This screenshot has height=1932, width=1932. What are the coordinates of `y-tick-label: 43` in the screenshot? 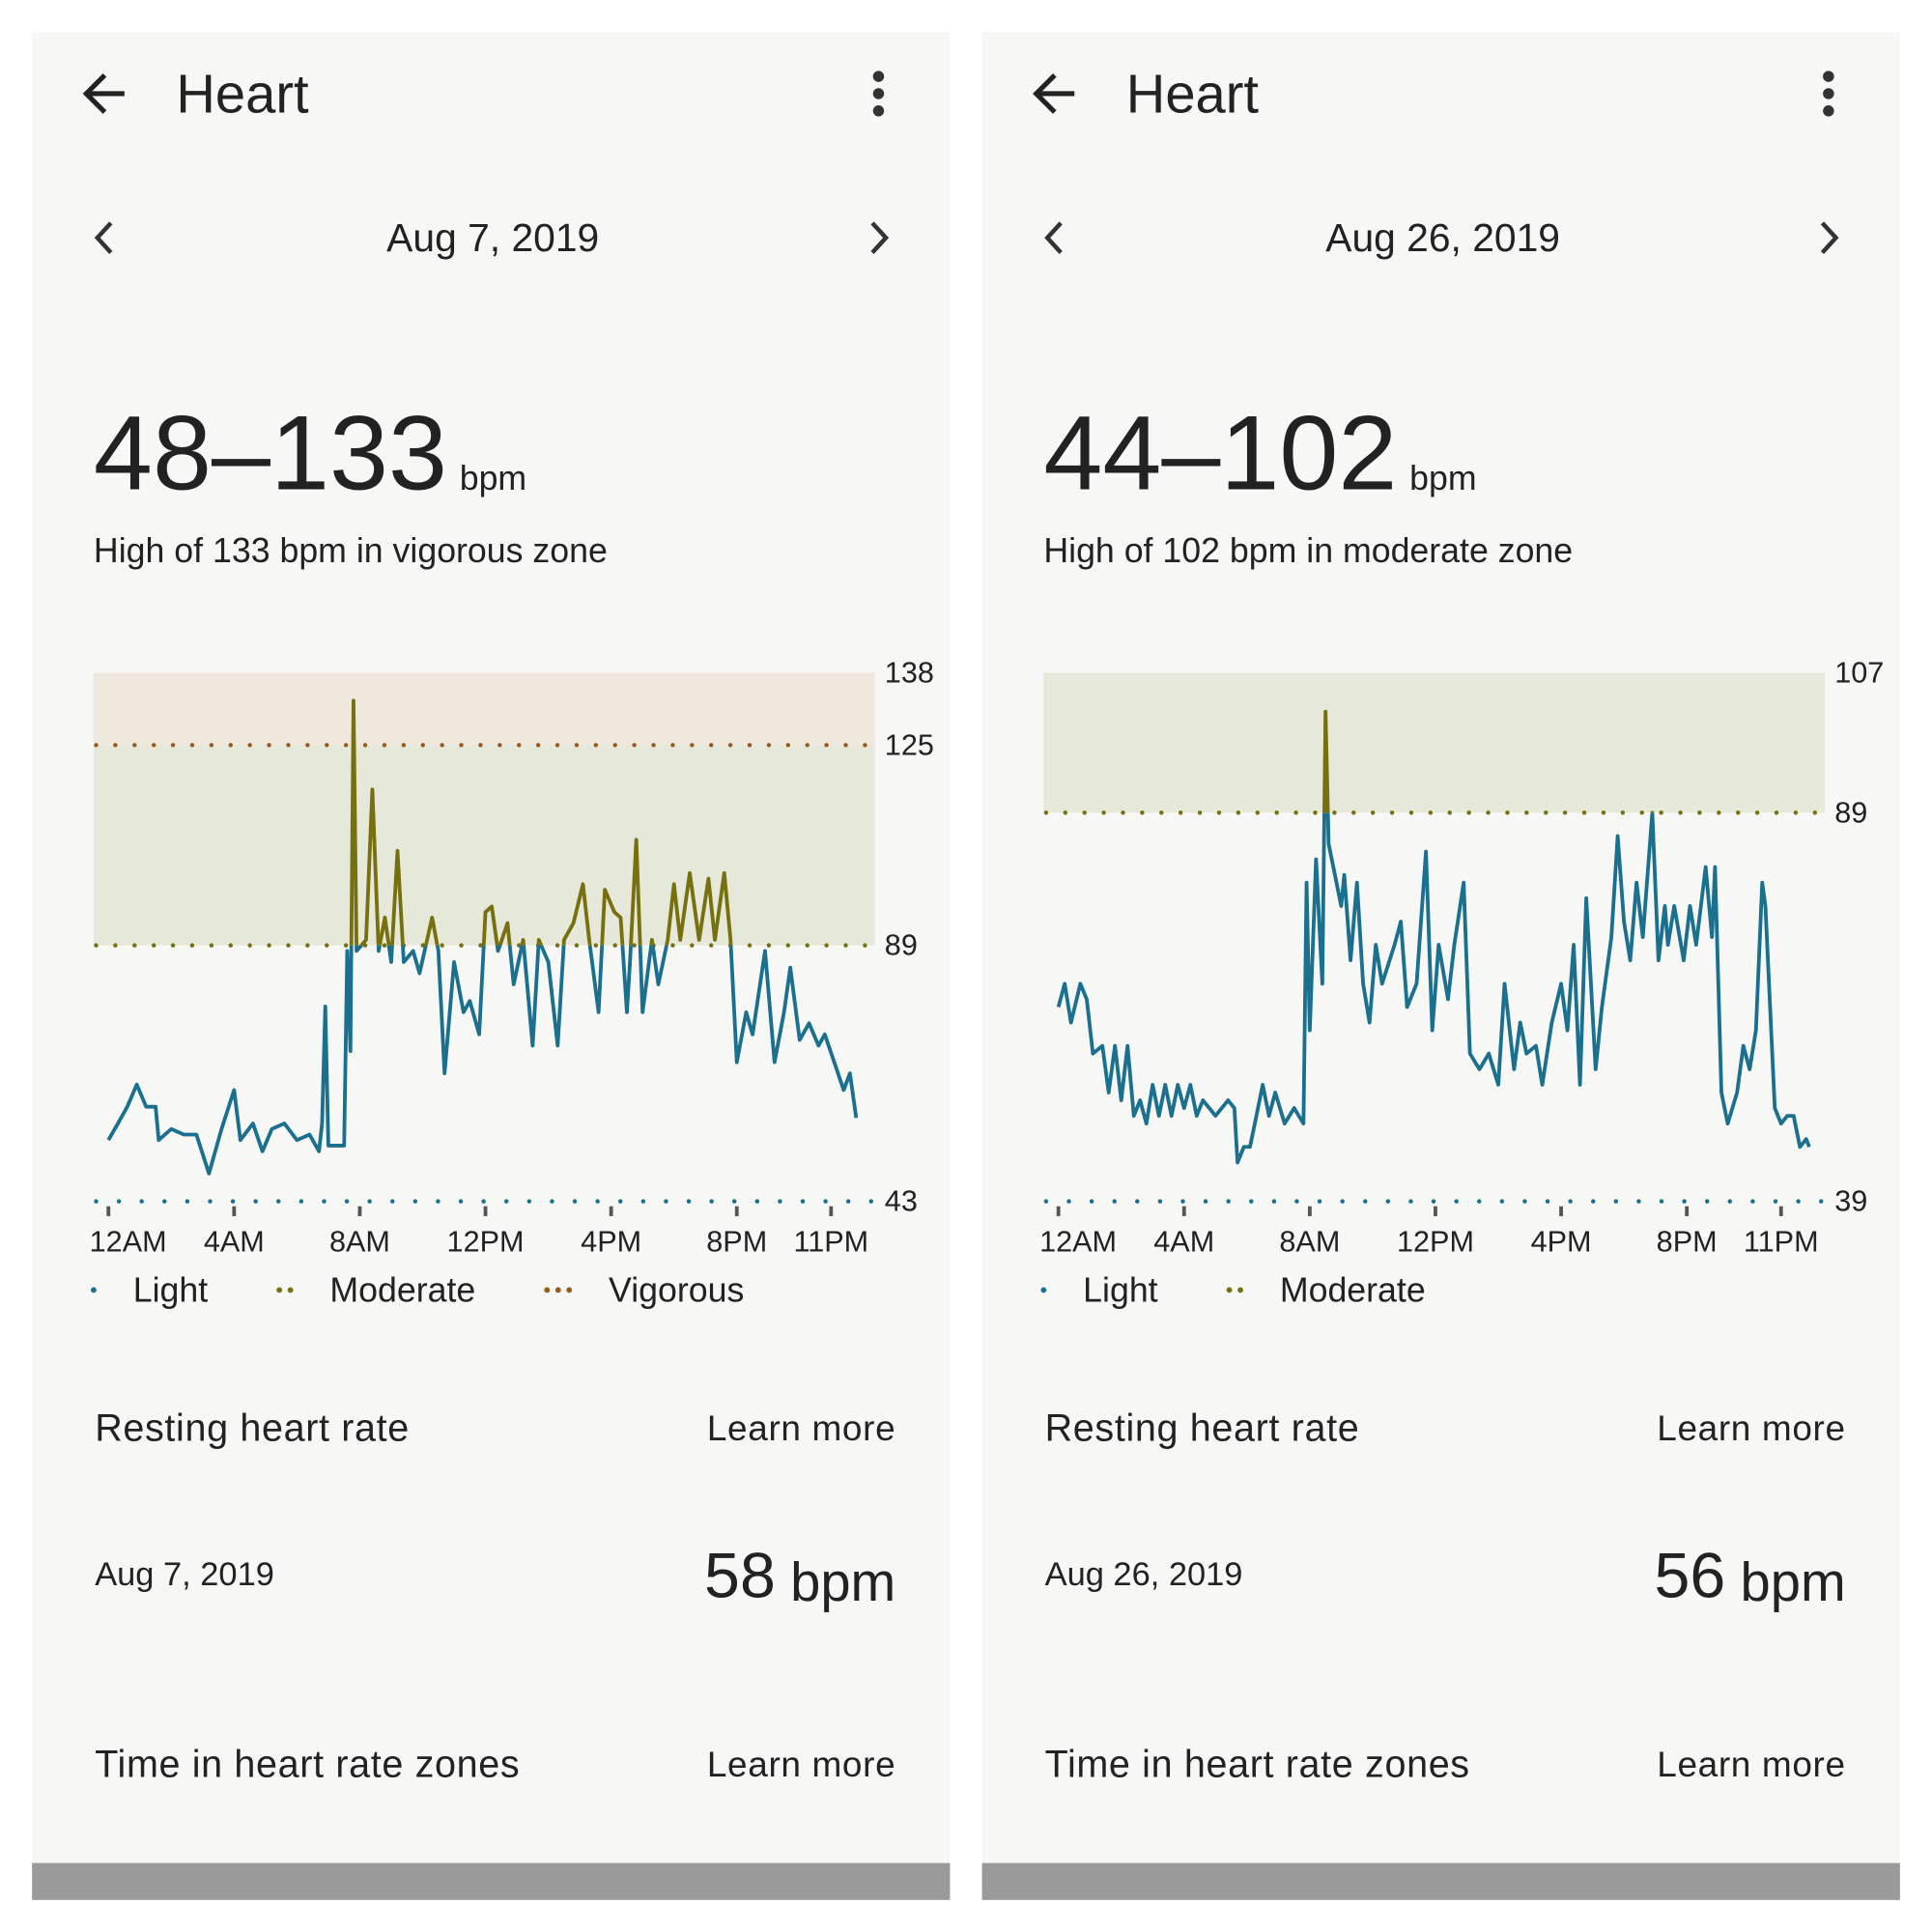 It's located at (901, 1201).